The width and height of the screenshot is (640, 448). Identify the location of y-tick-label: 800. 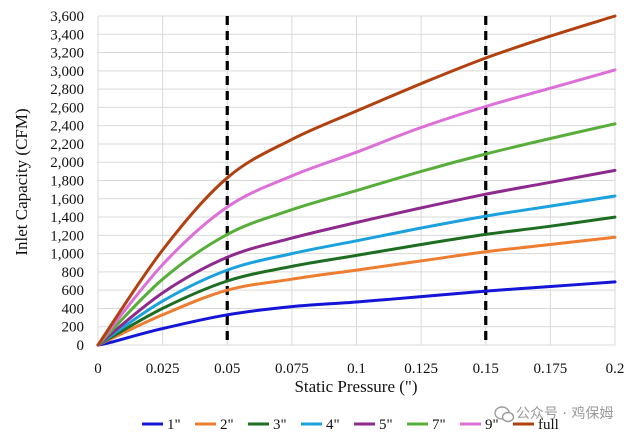
(73, 273).